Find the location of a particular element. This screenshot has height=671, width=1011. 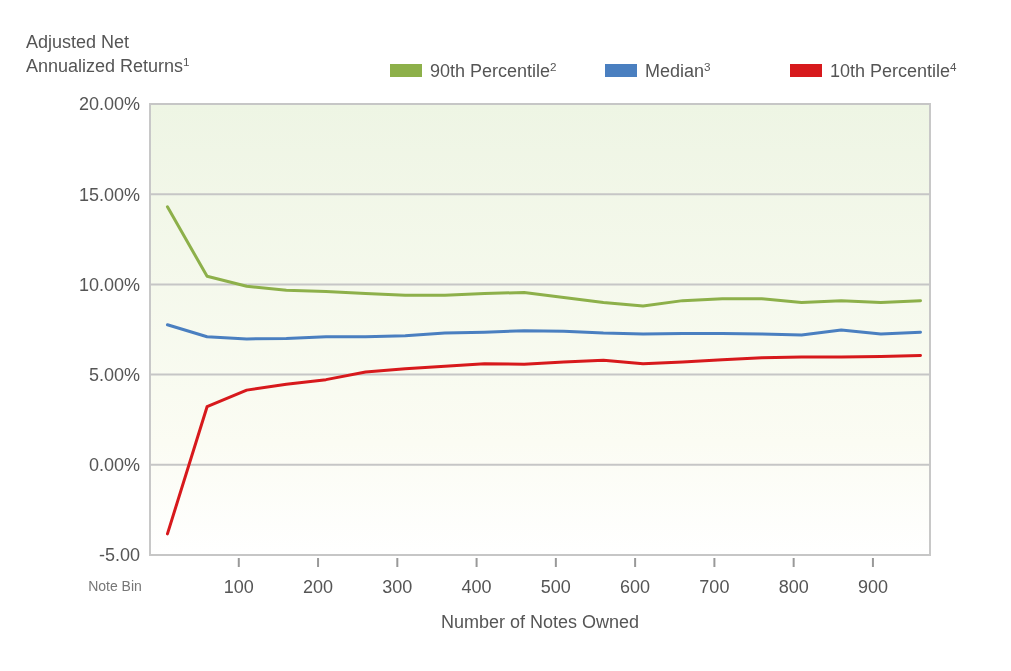

y-tick-label: 10.00% is located at coordinates (109, 284).